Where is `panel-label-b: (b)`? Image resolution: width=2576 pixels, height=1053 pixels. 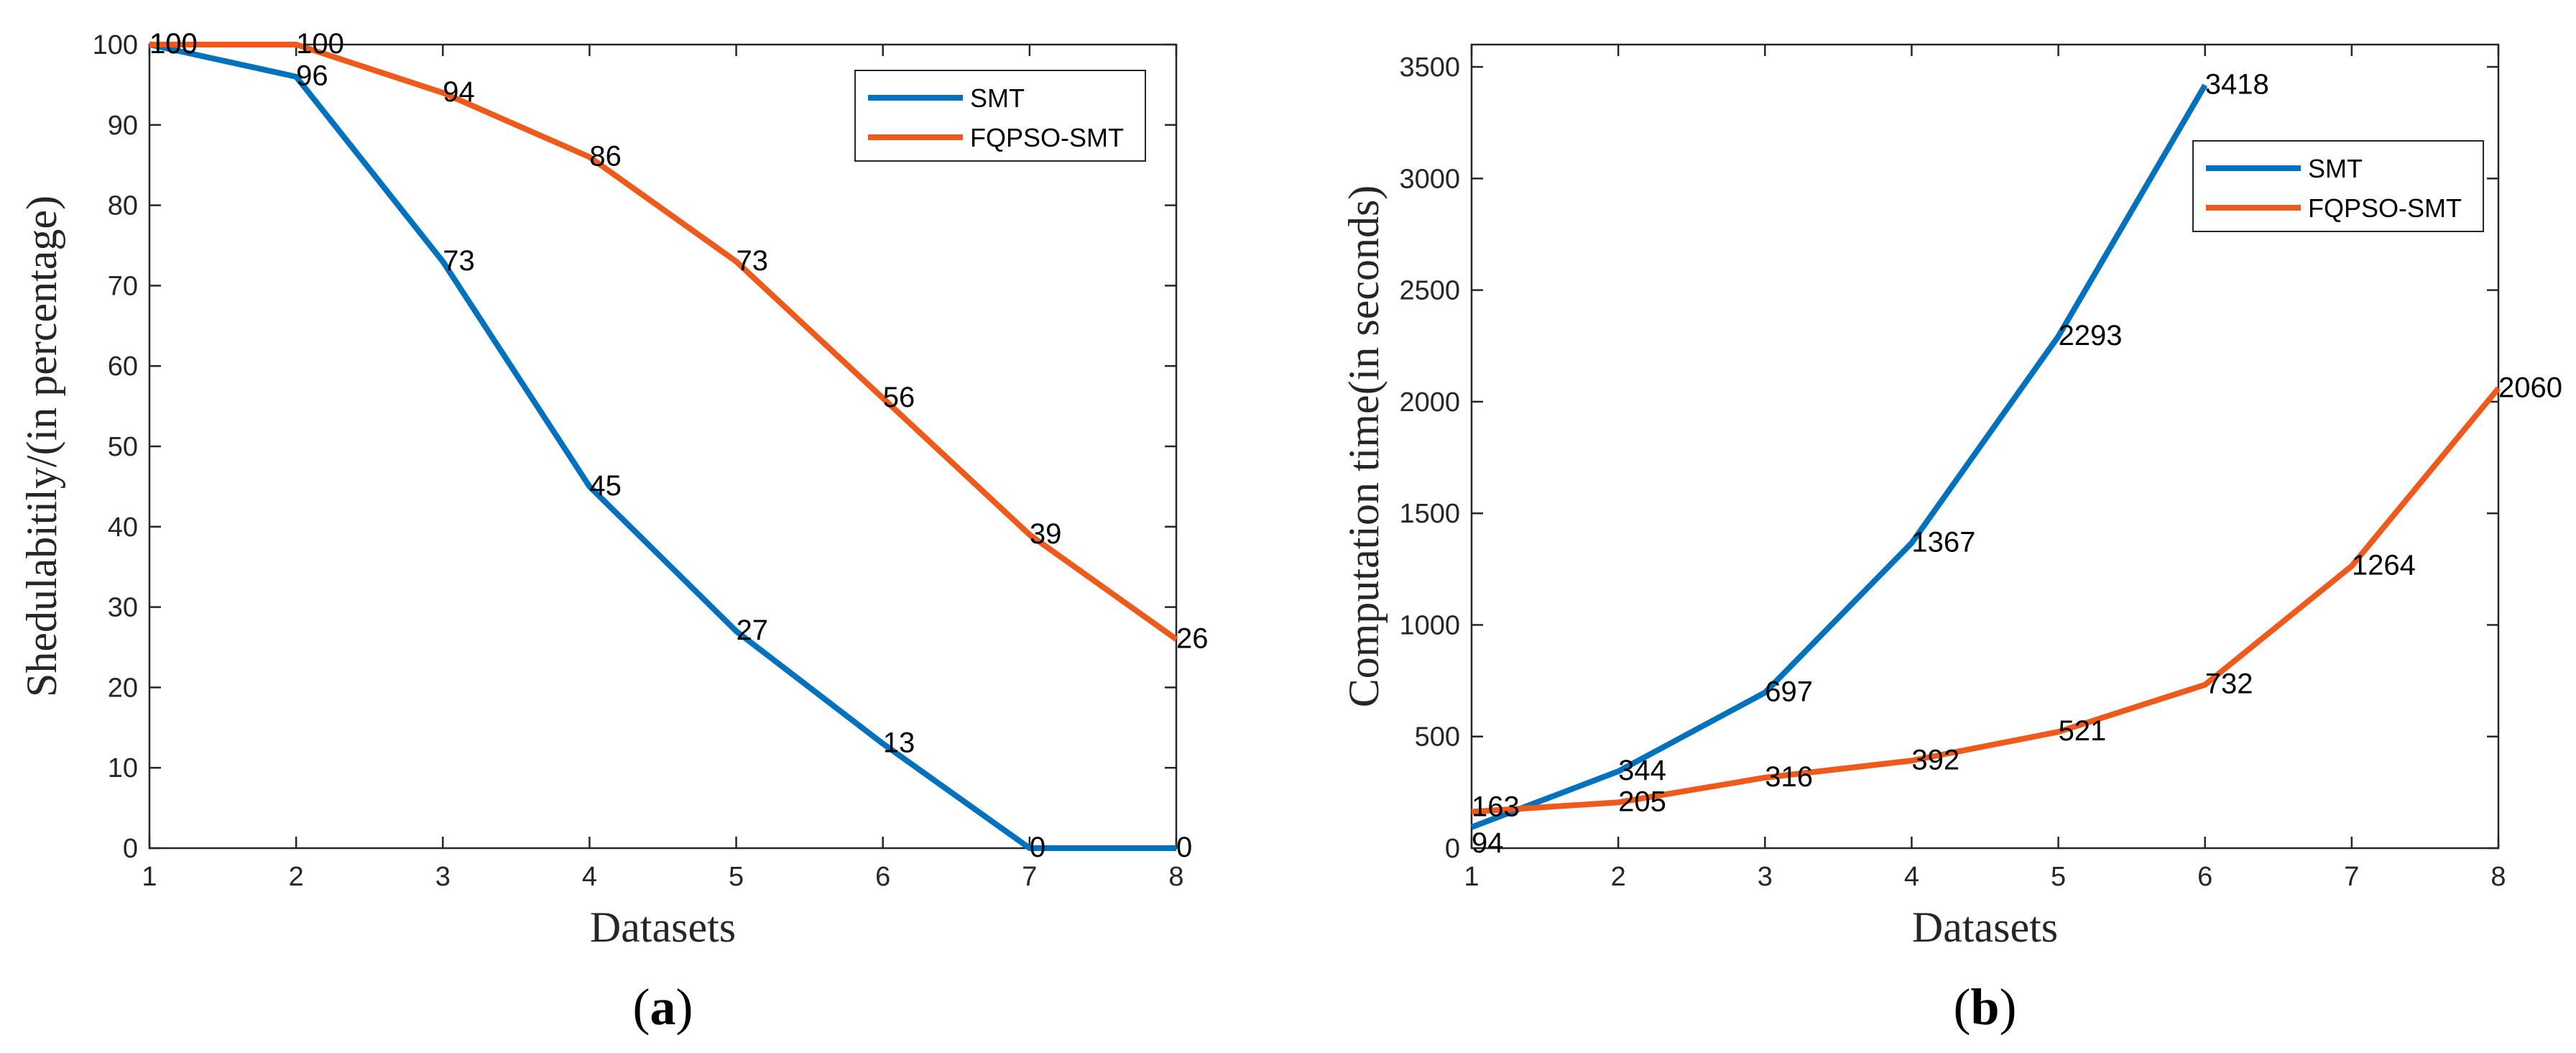 panel-label-b: (b) is located at coordinates (1985, 1007).